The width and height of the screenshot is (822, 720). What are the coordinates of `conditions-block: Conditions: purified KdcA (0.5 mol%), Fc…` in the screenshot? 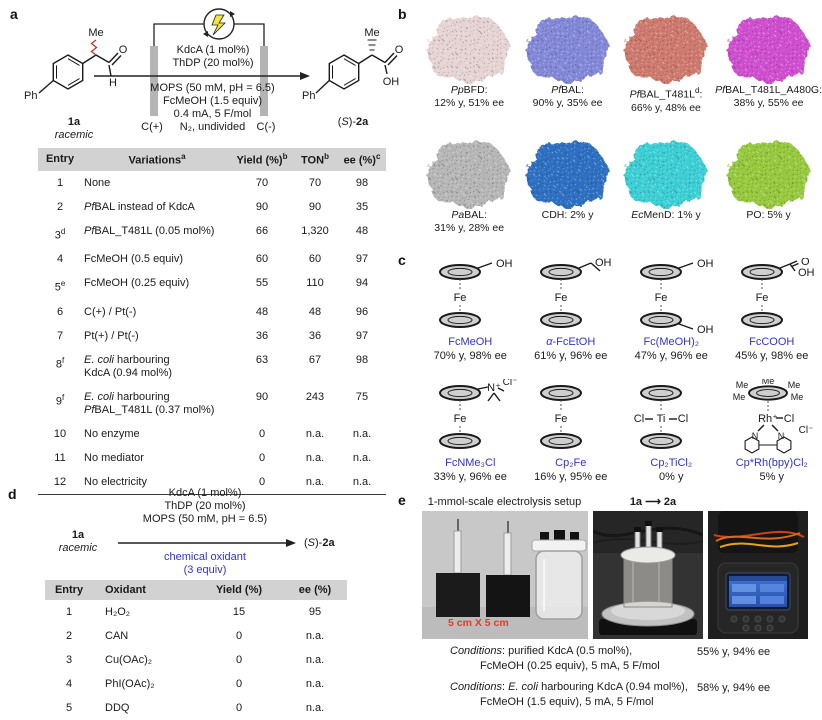 It's located at (575, 659).